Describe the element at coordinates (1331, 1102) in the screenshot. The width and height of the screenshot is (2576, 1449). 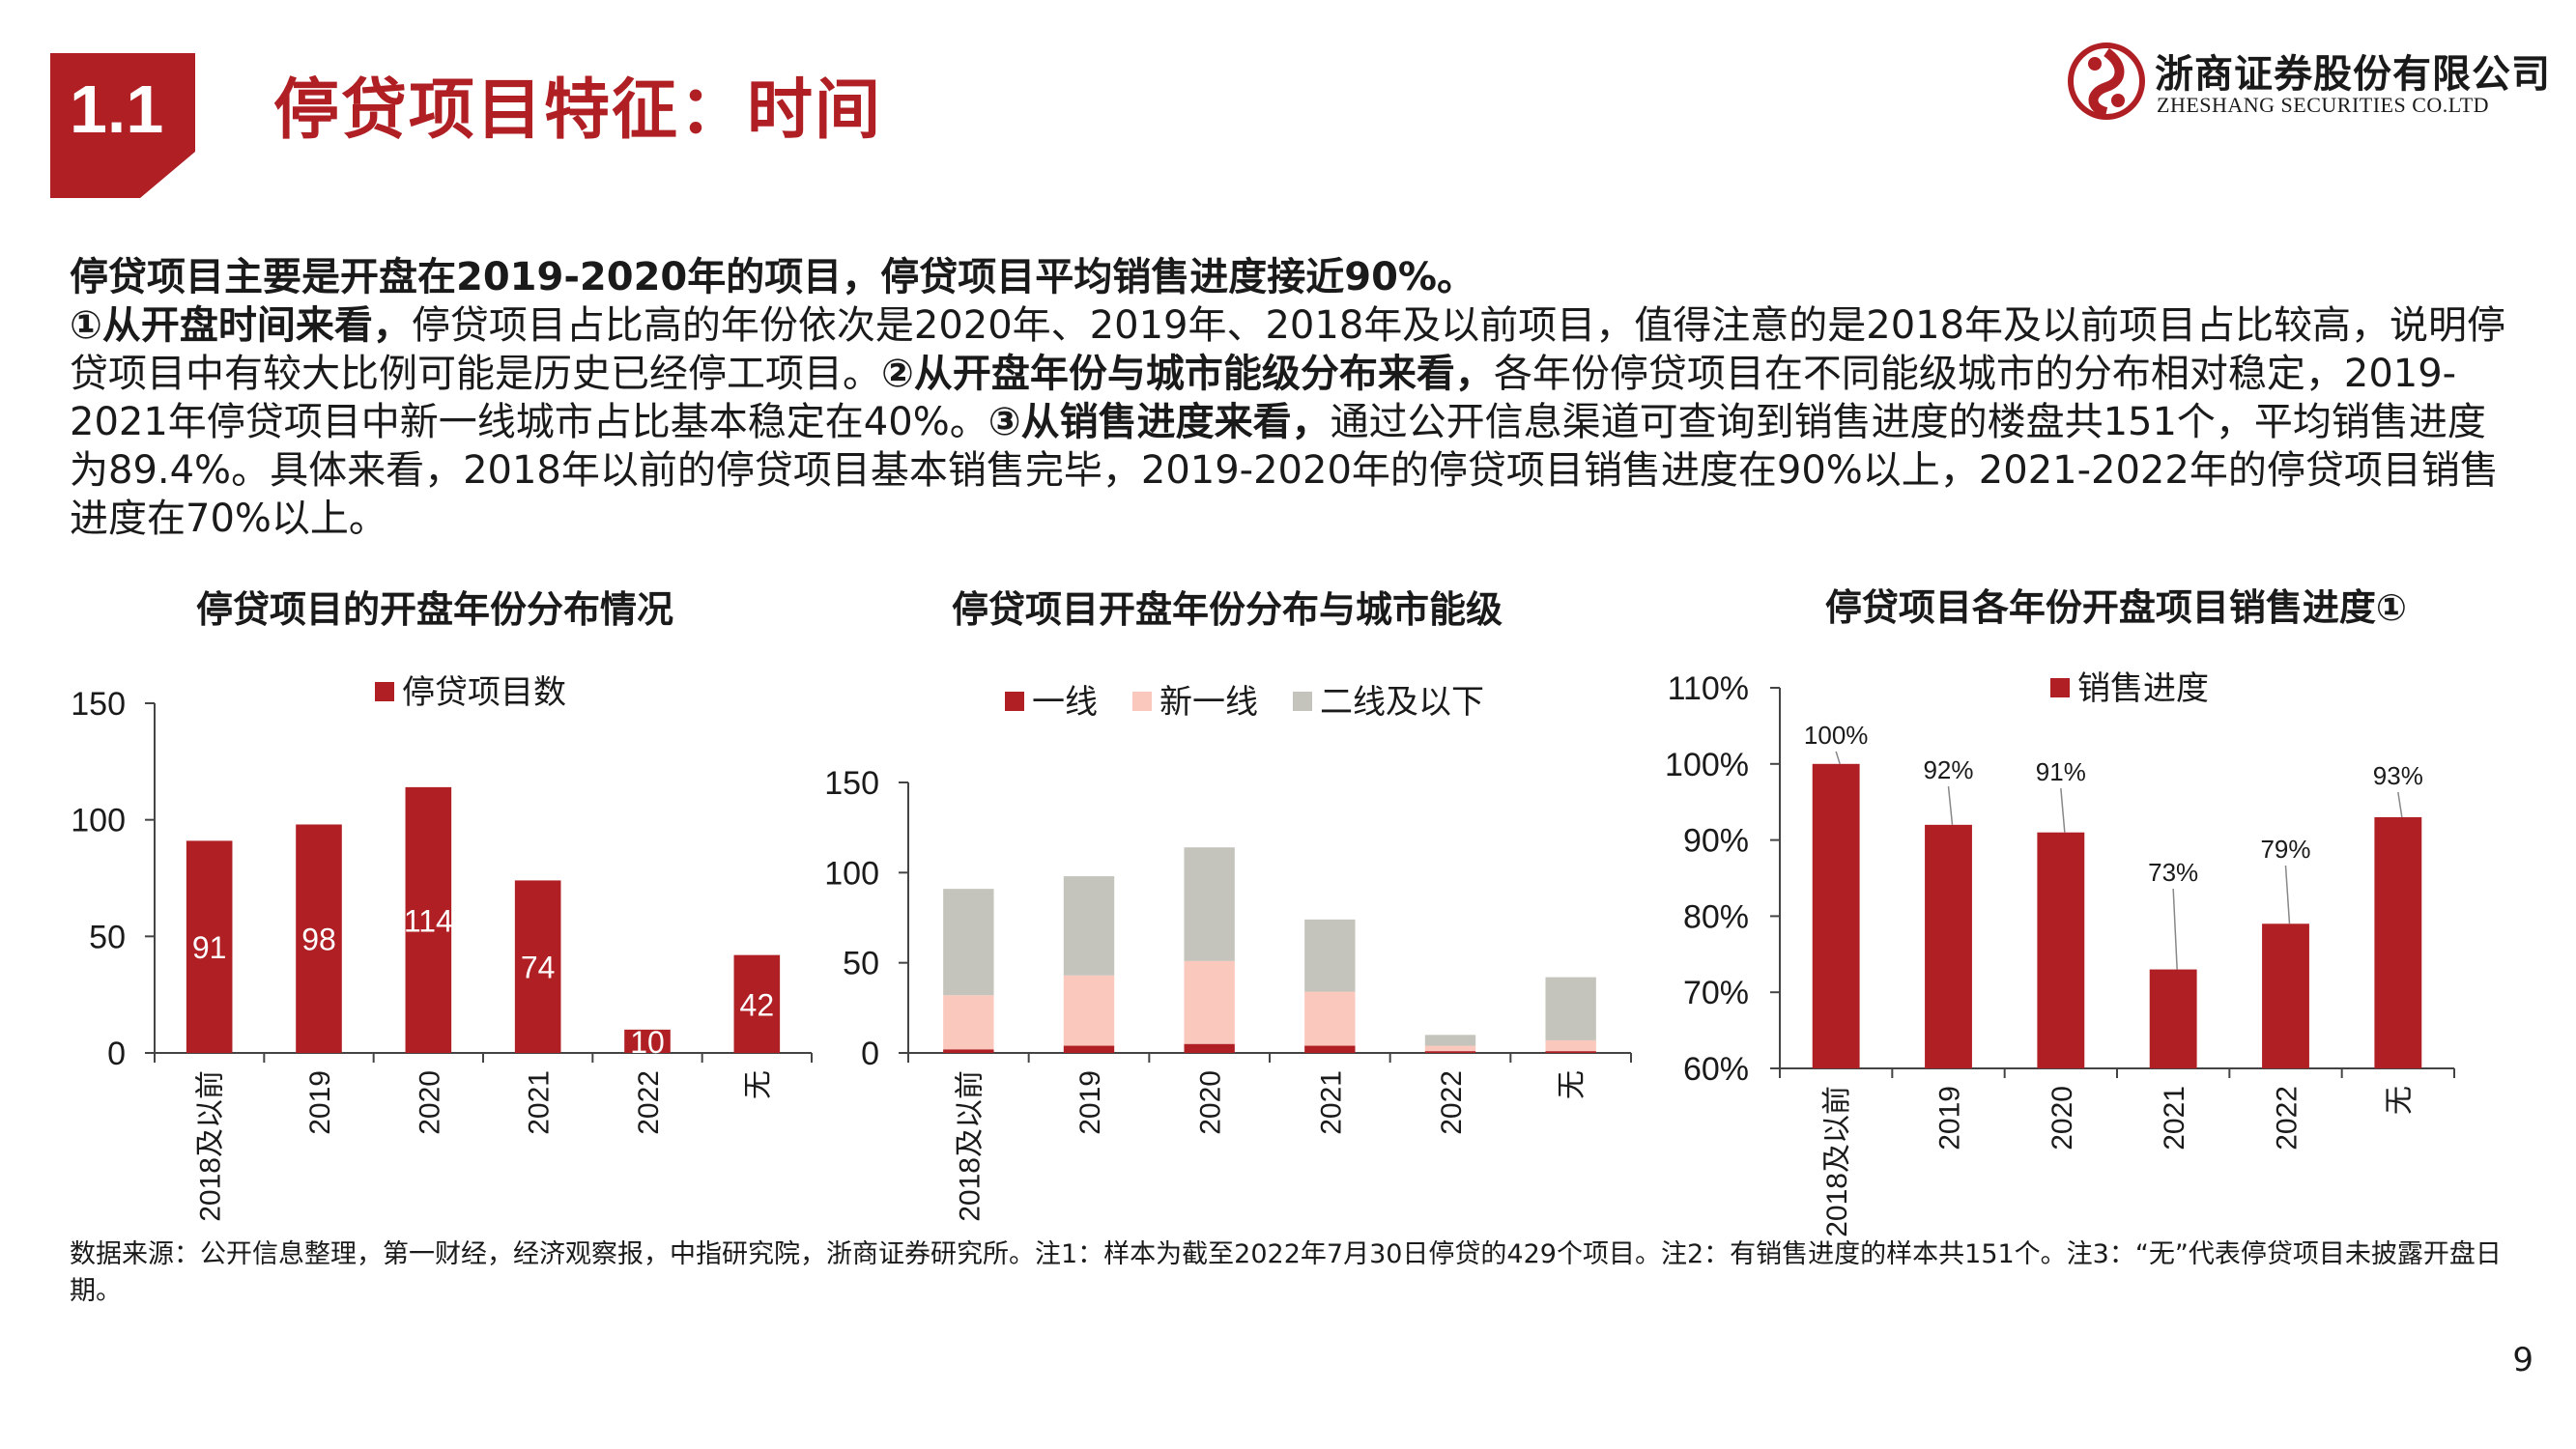
I see `chart2-x-tick-label: 2021` at that location.